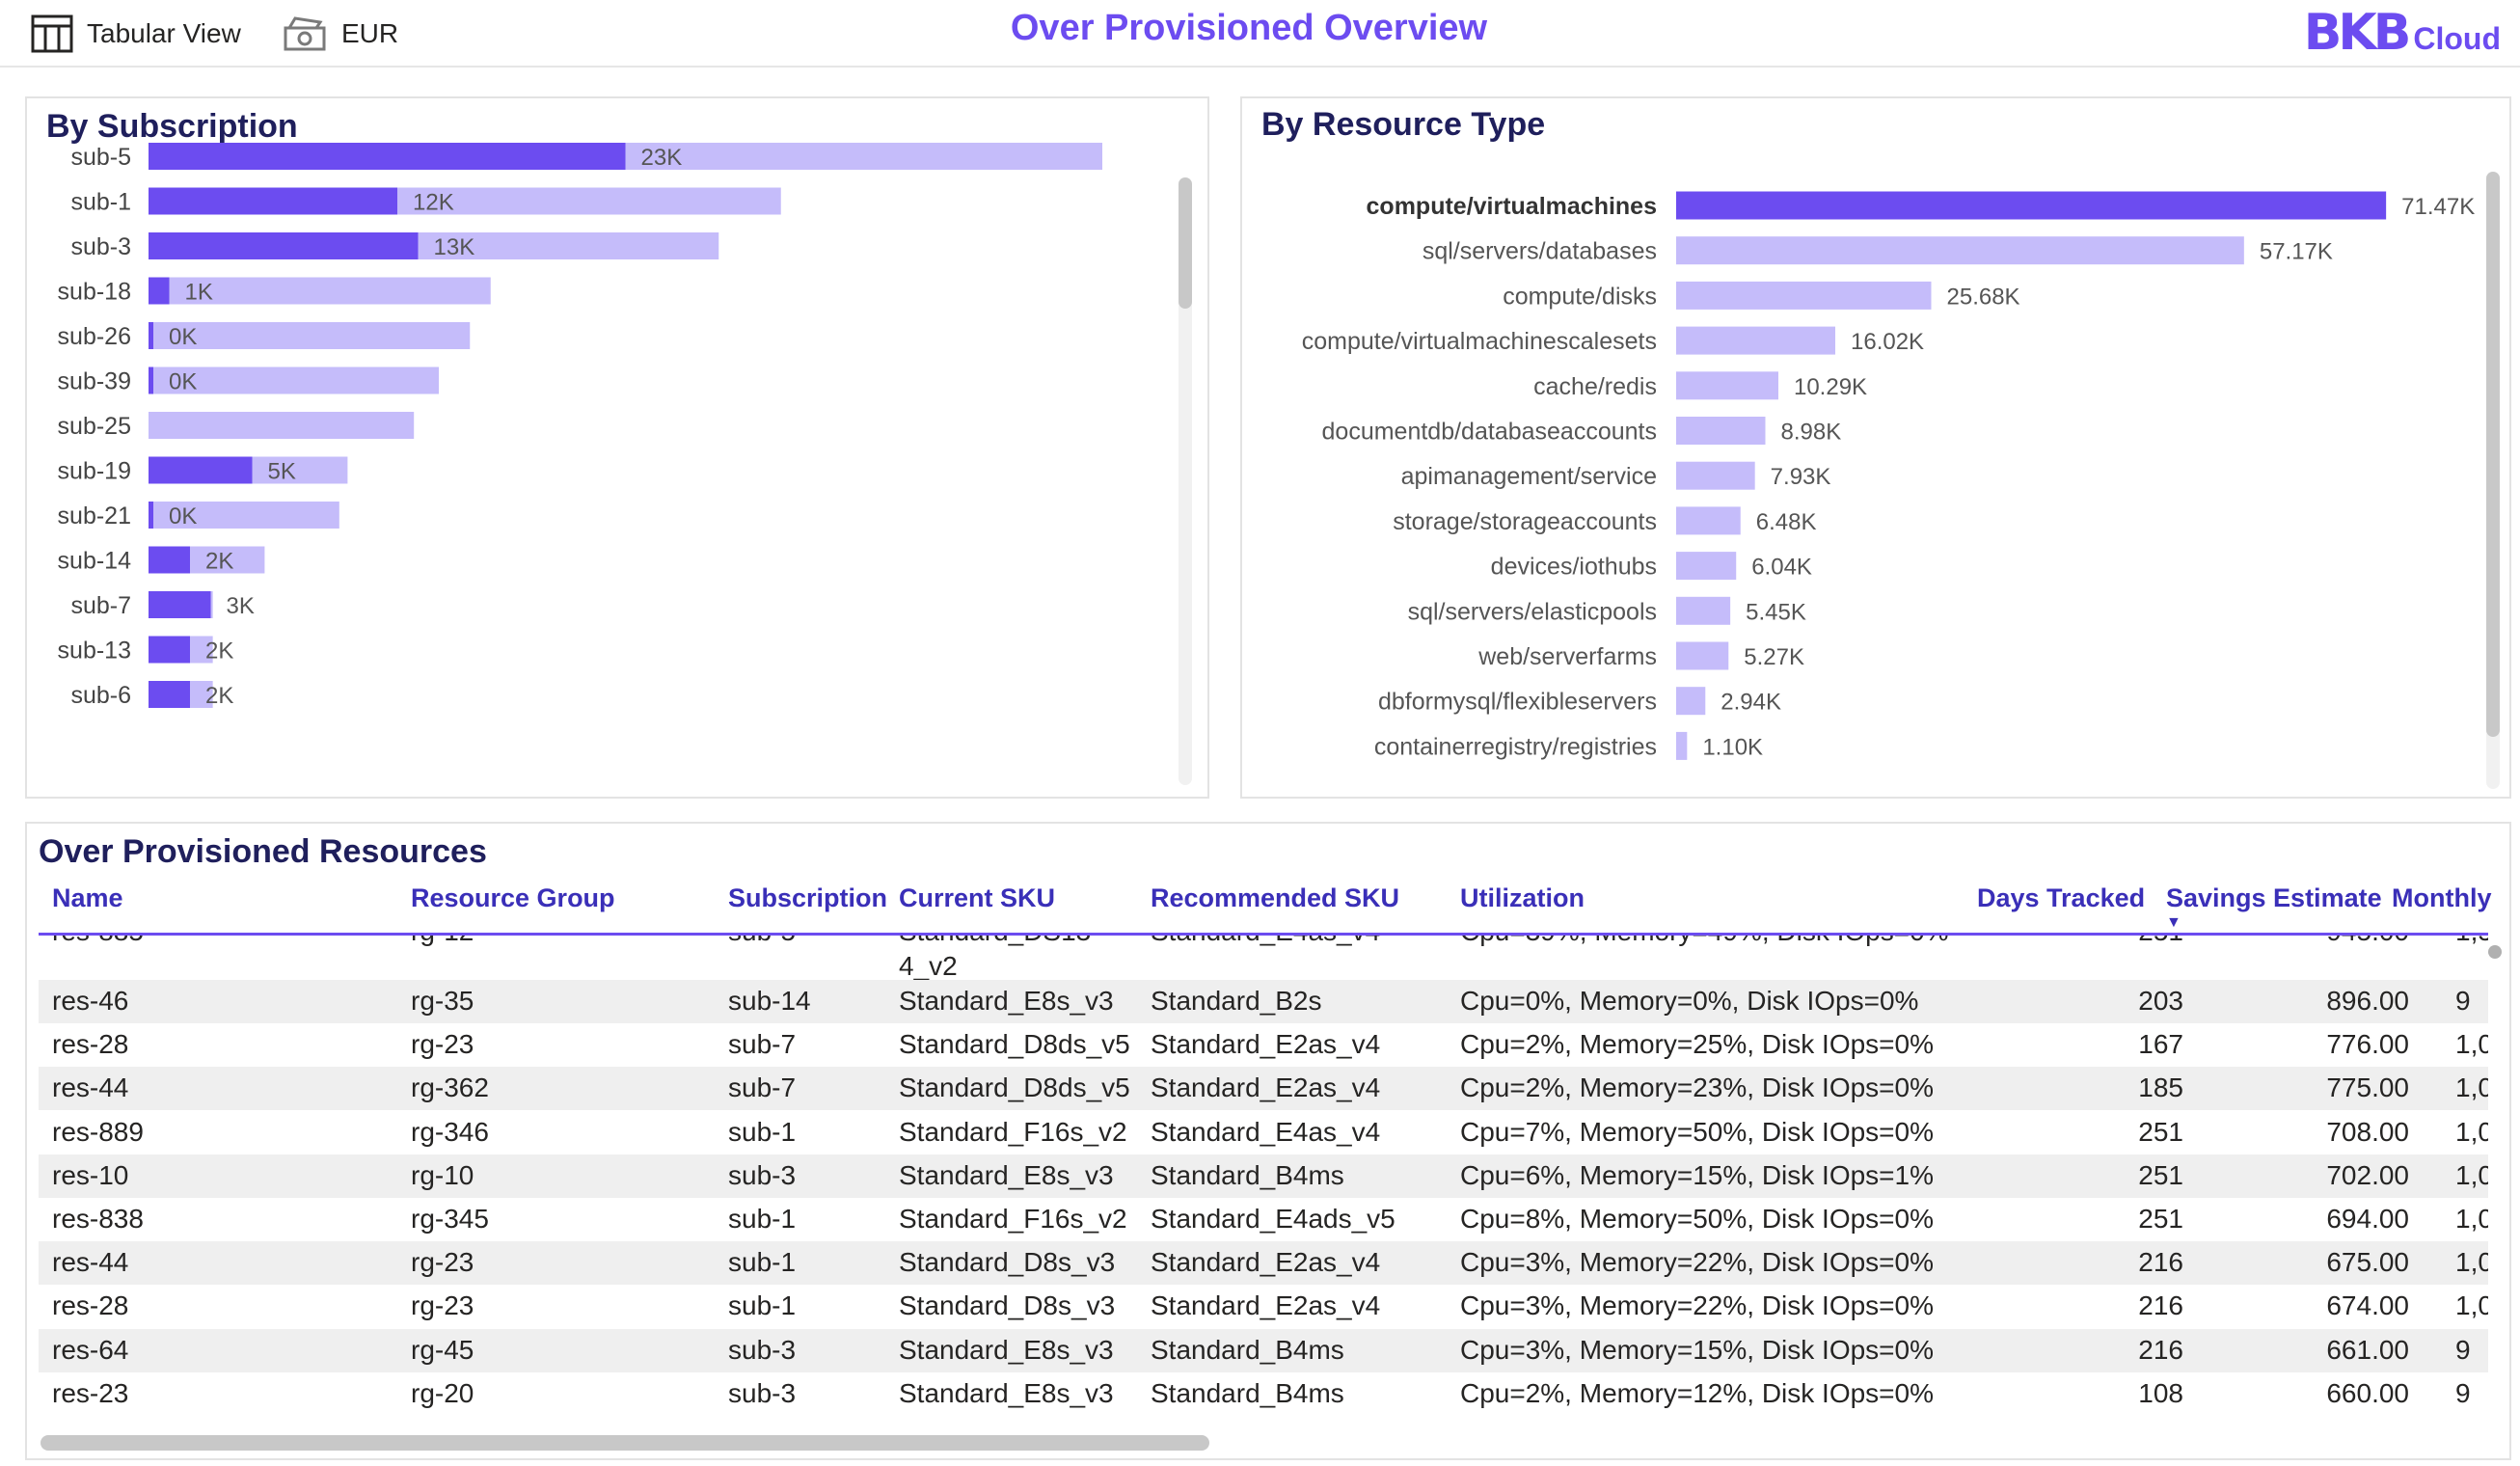  I want to click on by-subscription-scroll-thumb, so click(1186, 243).